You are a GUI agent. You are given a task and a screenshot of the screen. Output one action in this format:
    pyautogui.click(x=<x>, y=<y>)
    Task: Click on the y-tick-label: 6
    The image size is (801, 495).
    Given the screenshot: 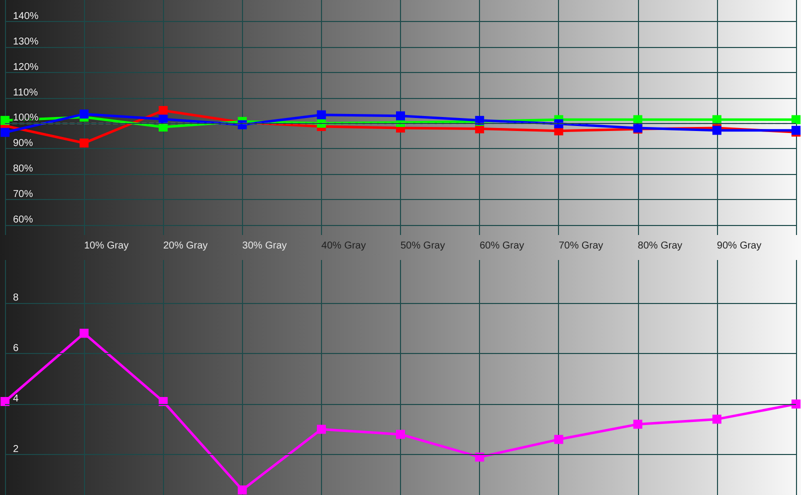 What is the action you would take?
    pyautogui.click(x=16, y=348)
    